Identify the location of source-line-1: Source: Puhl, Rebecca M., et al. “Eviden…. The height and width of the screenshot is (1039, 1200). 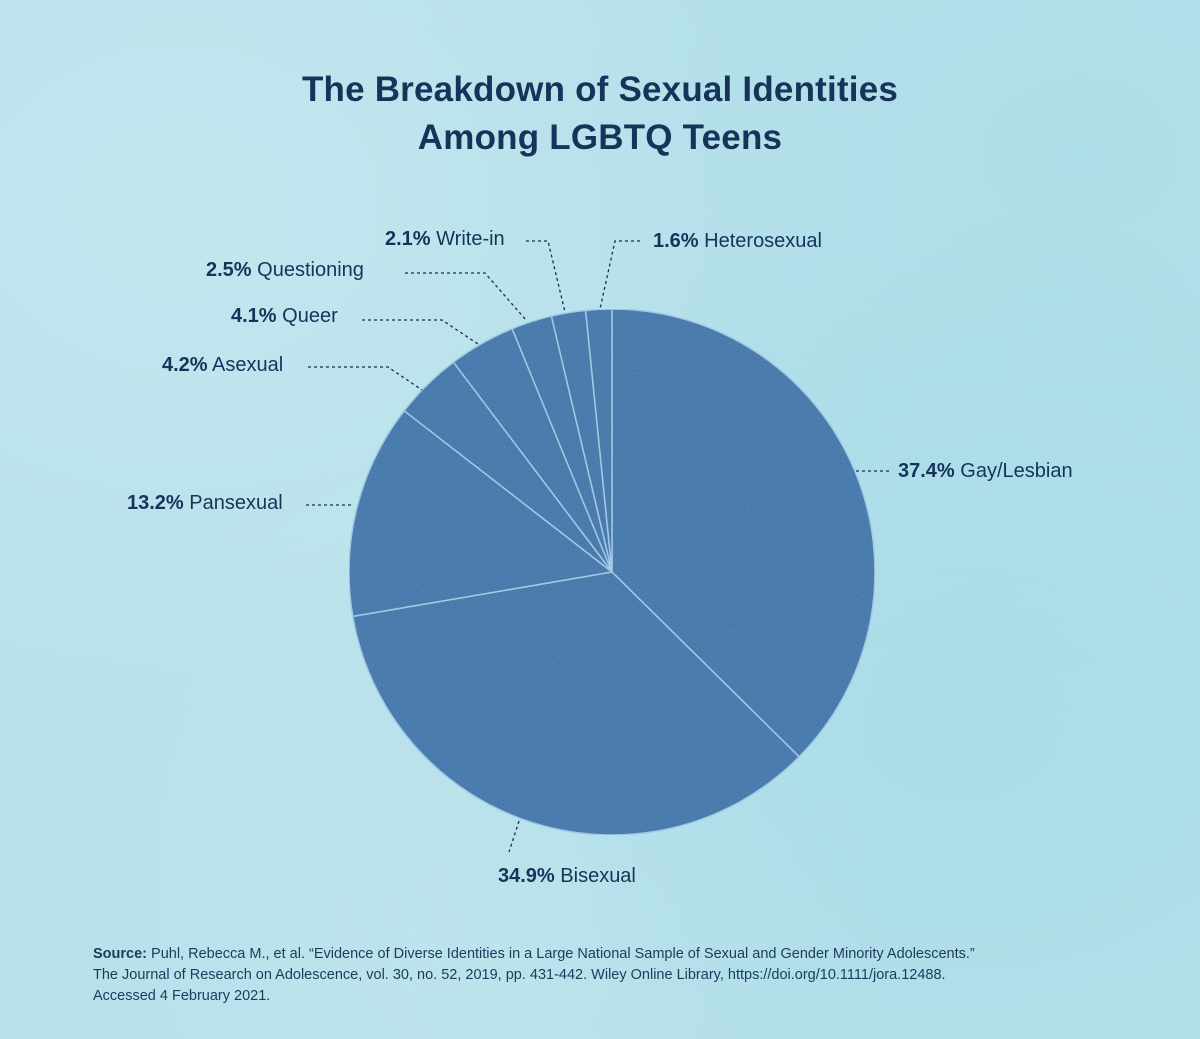
(534, 954).